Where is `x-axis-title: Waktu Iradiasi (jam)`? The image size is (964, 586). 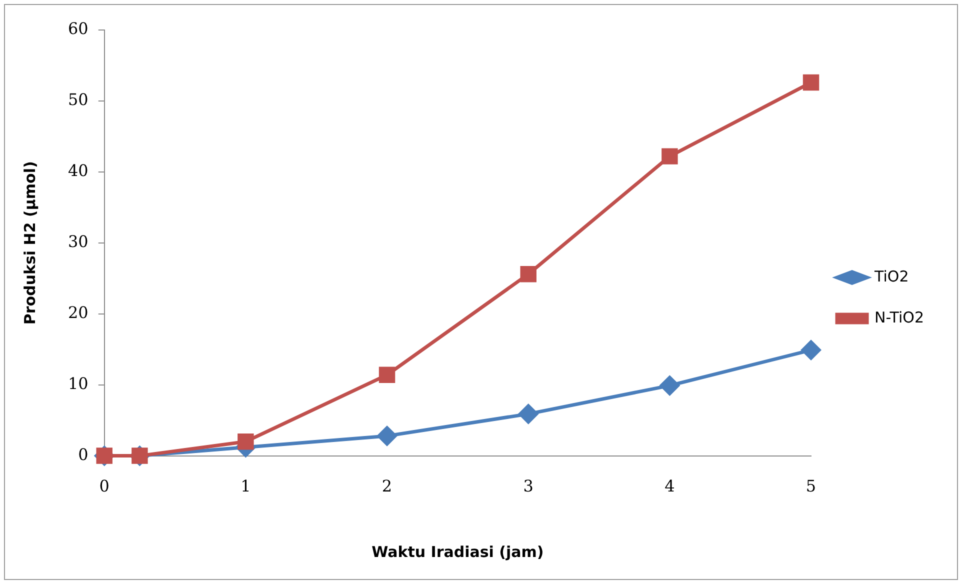
x-axis-title: Waktu Iradiasi (jam) is located at coordinates (458, 551).